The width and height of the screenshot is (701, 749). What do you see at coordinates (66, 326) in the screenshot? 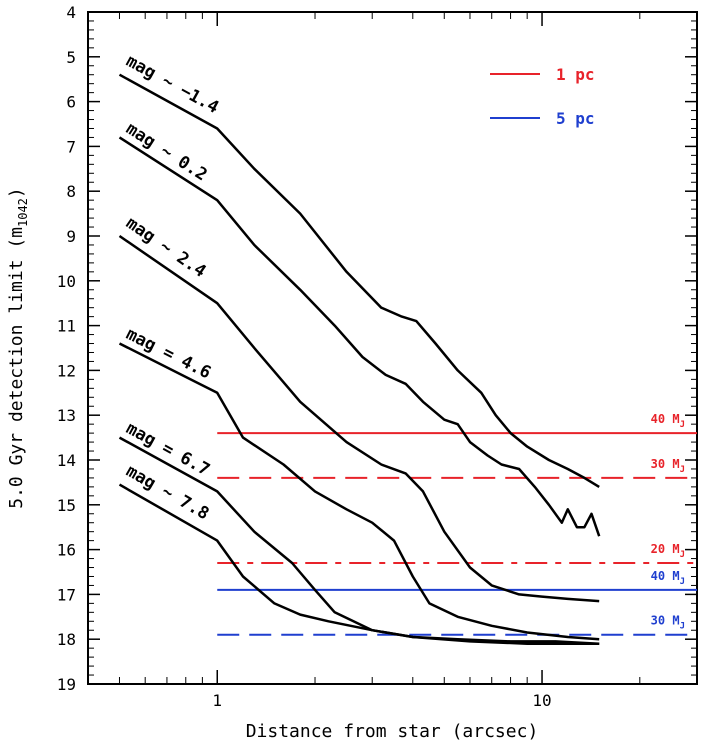
I see `y-tick-label: 11` at bounding box center [66, 326].